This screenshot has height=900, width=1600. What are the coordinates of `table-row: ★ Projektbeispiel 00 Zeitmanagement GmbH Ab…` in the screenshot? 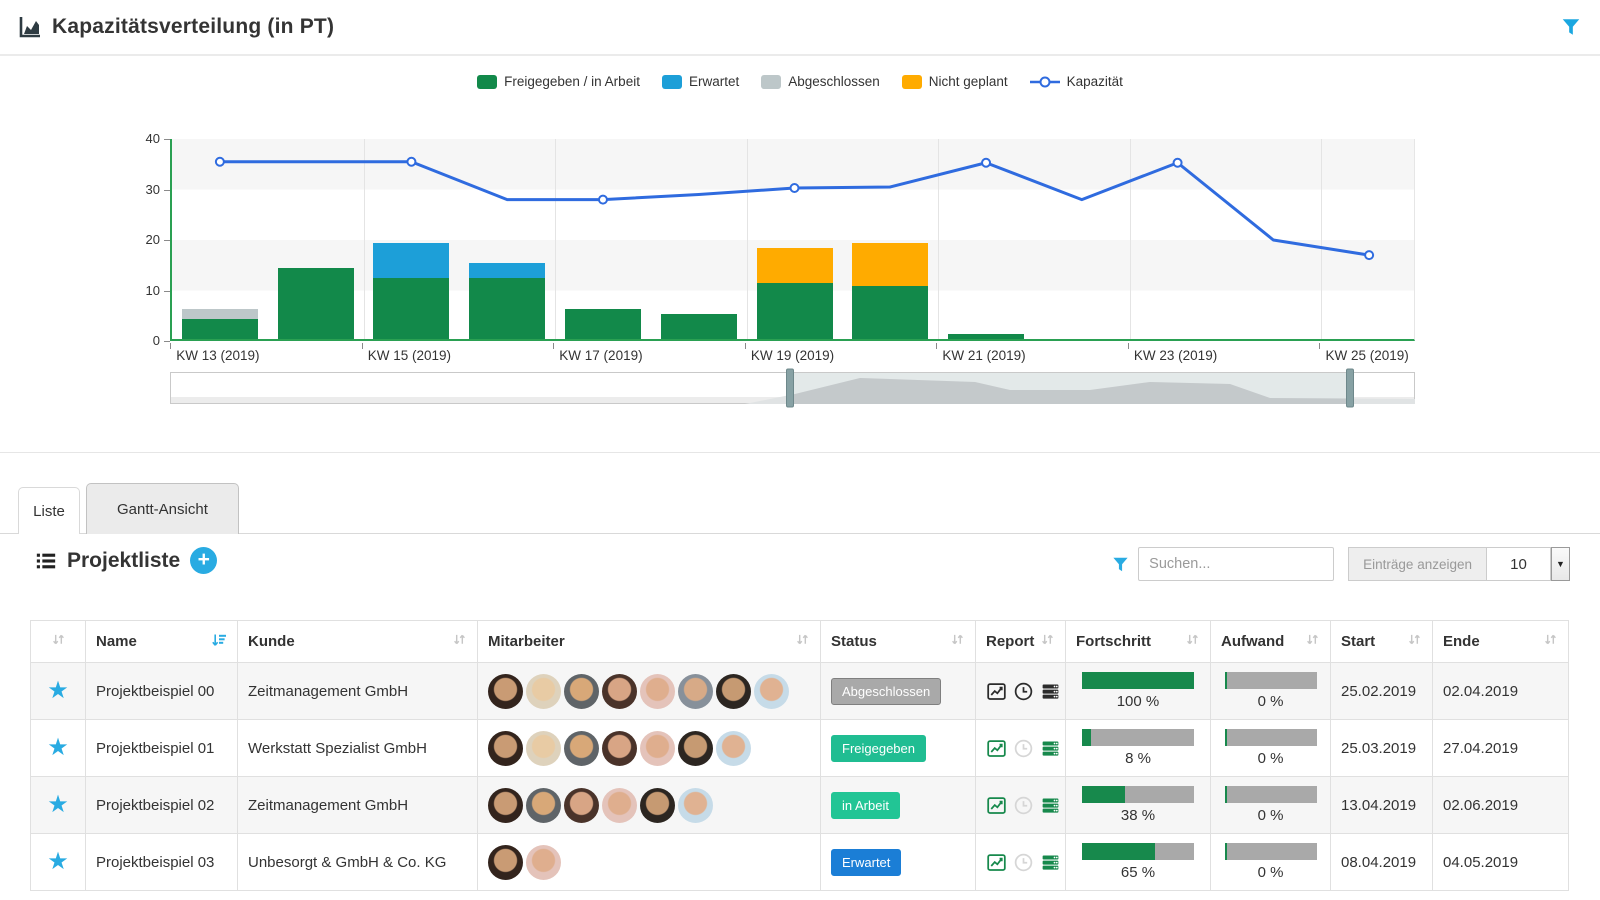 It's located at (799, 691).